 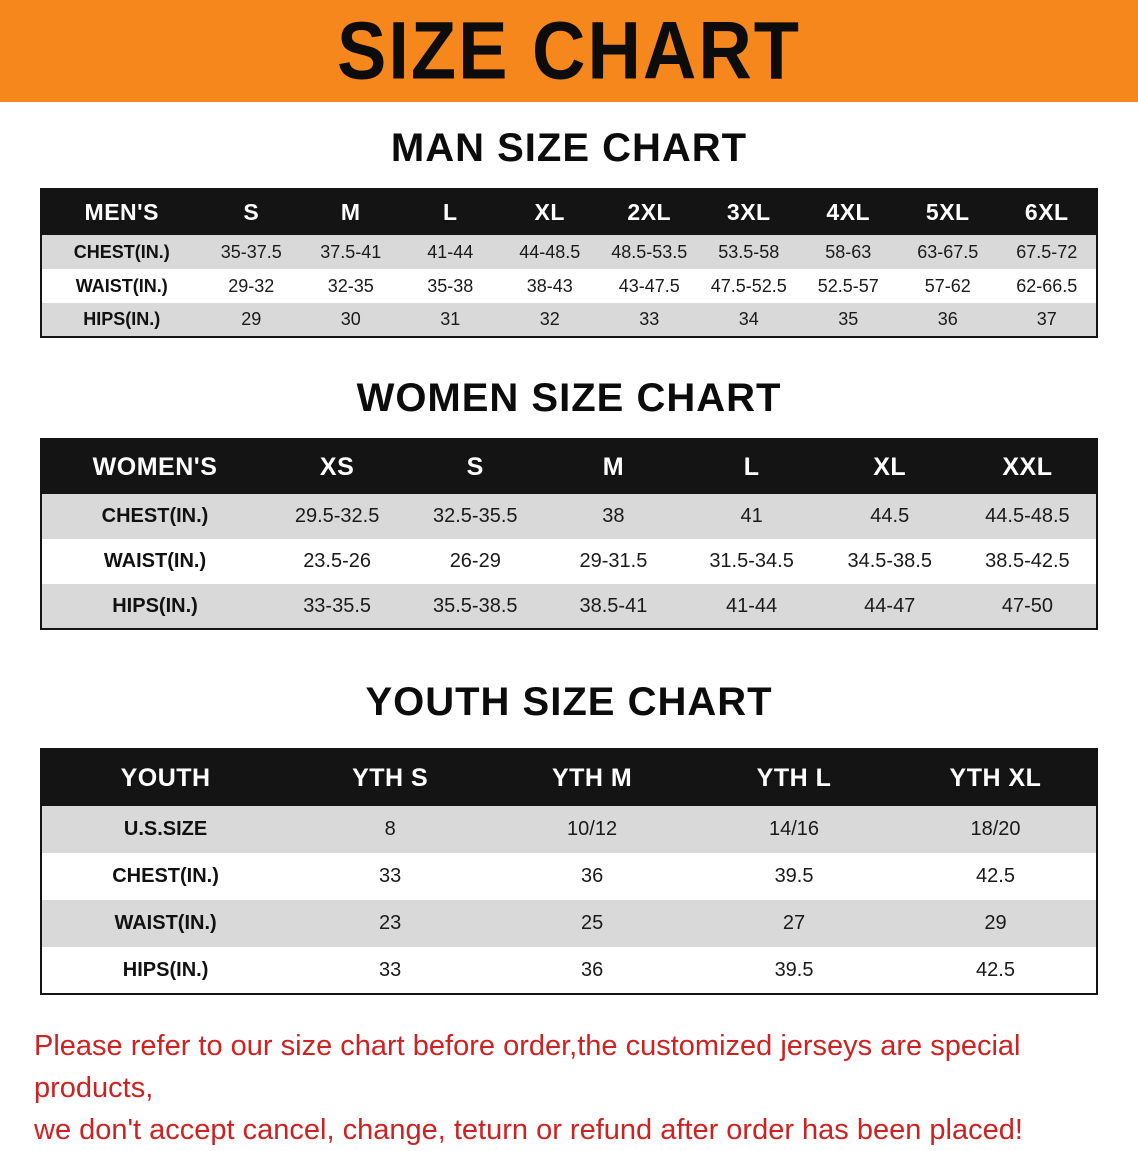 What do you see at coordinates (337, 605) in the screenshot?
I see `value-cell: 33-35.5` at bounding box center [337, 605].